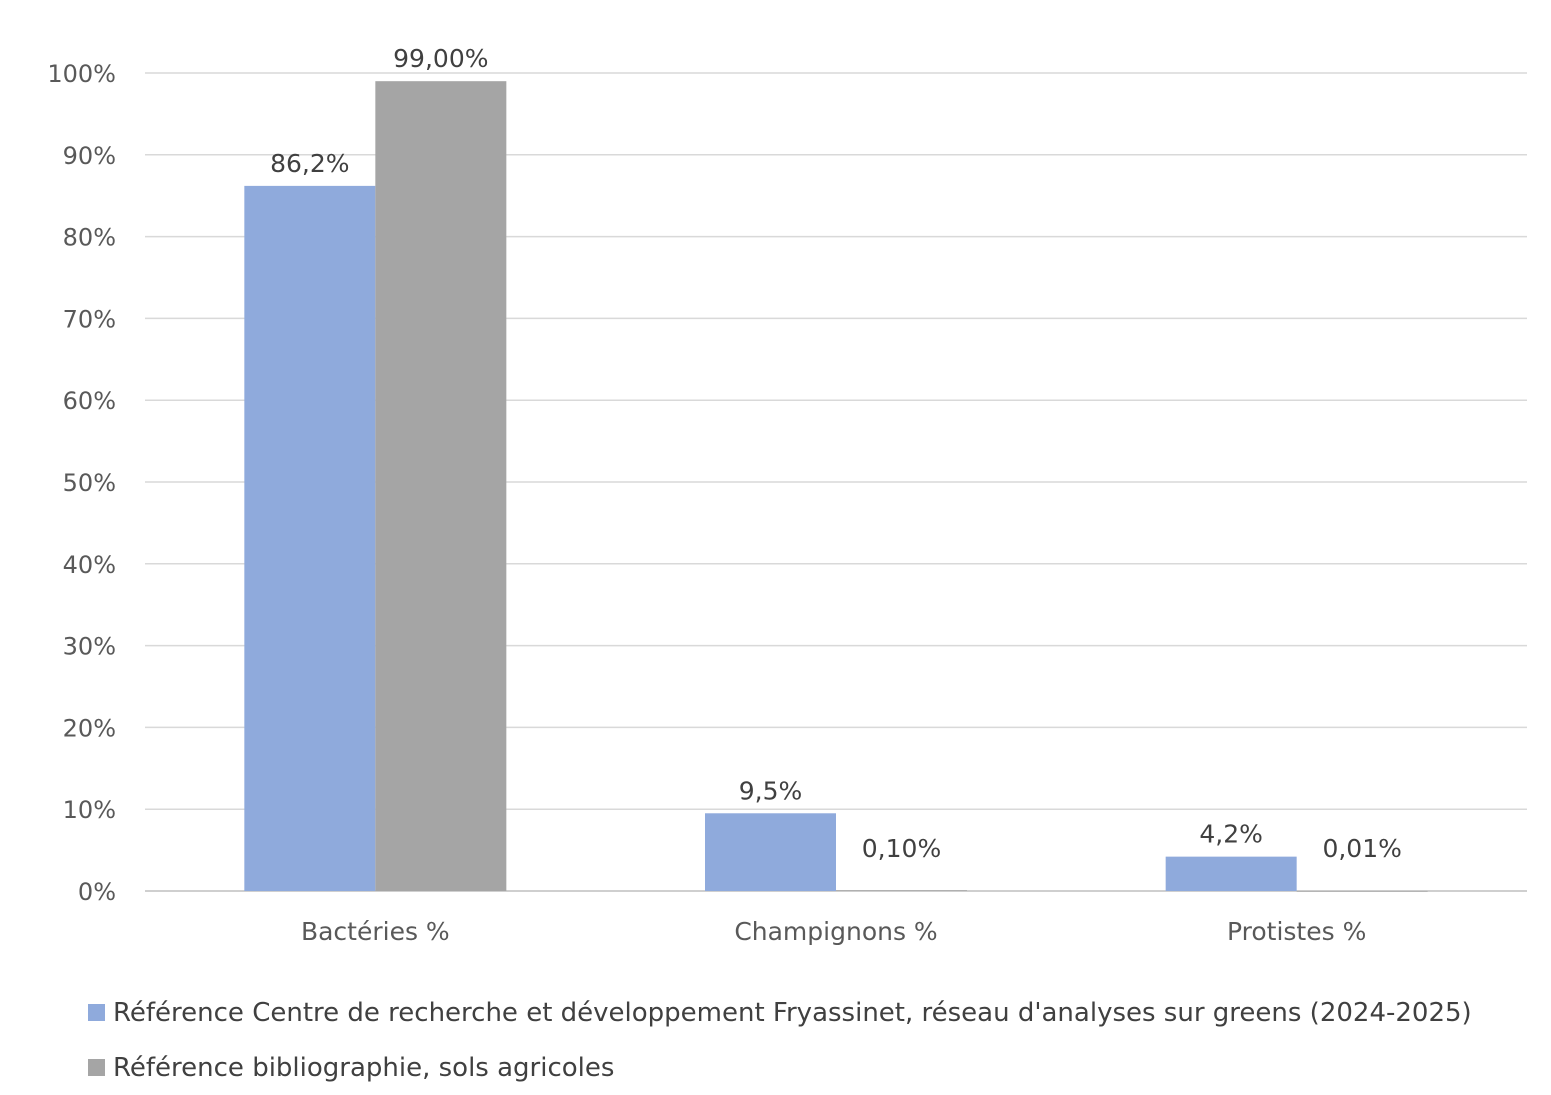 Image resolution: width=1551 pixels, height=1095 pixels. I want to click on data-label: 86,2%, so click(309, 163).